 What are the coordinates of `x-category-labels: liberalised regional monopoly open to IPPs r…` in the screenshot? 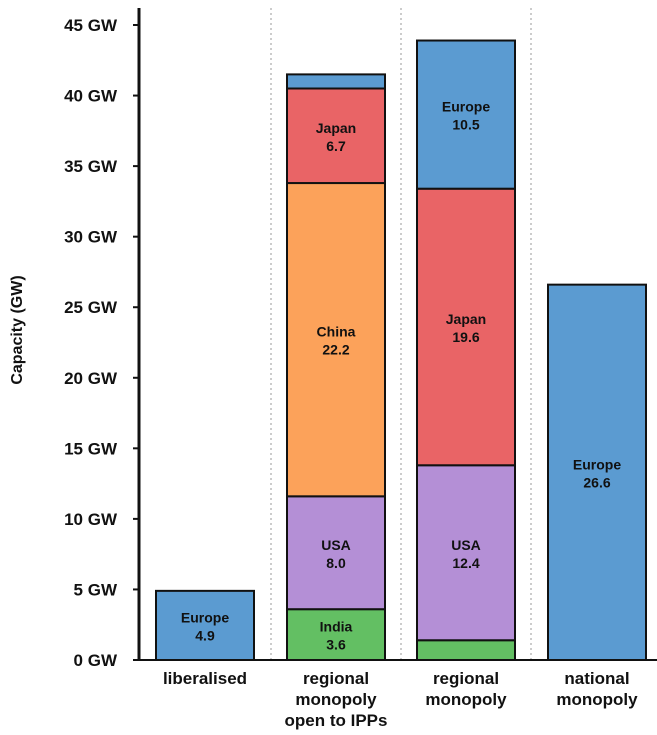 It's located at (400, 699).